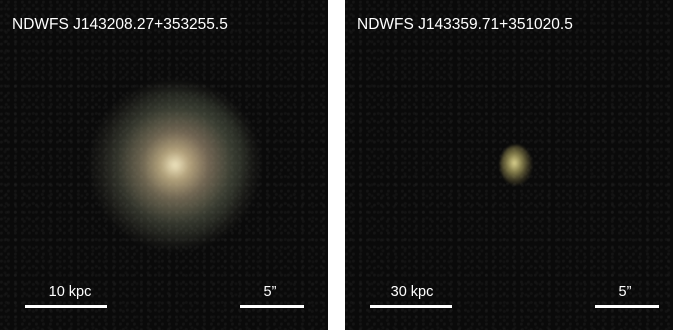 Image resolution: width=673 pixels, height=330 pixels. I want to click on panel-title: NDWFS J143208.27+353255.5, so click(120, 24).